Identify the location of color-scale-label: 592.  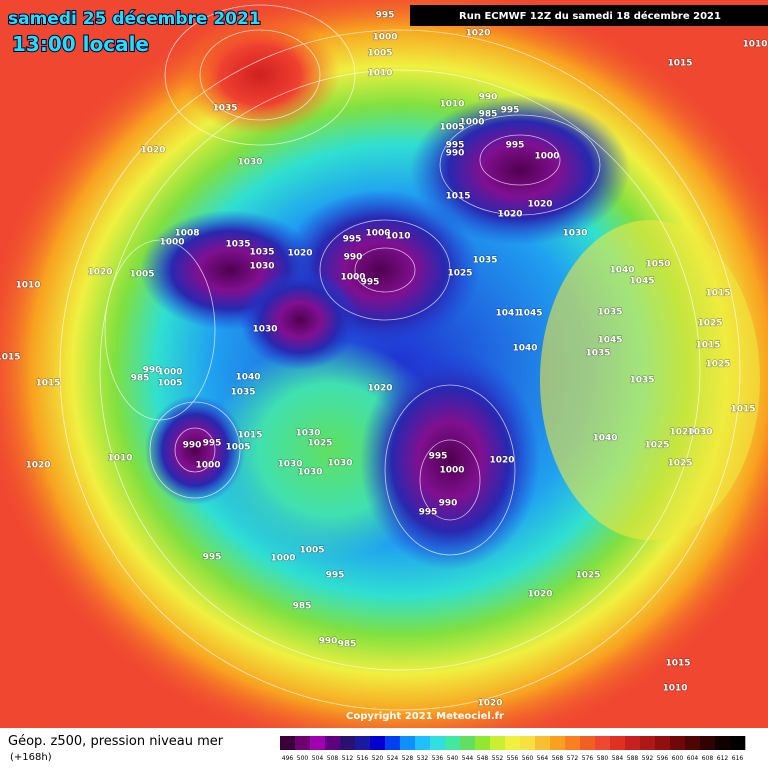
(648, 758).